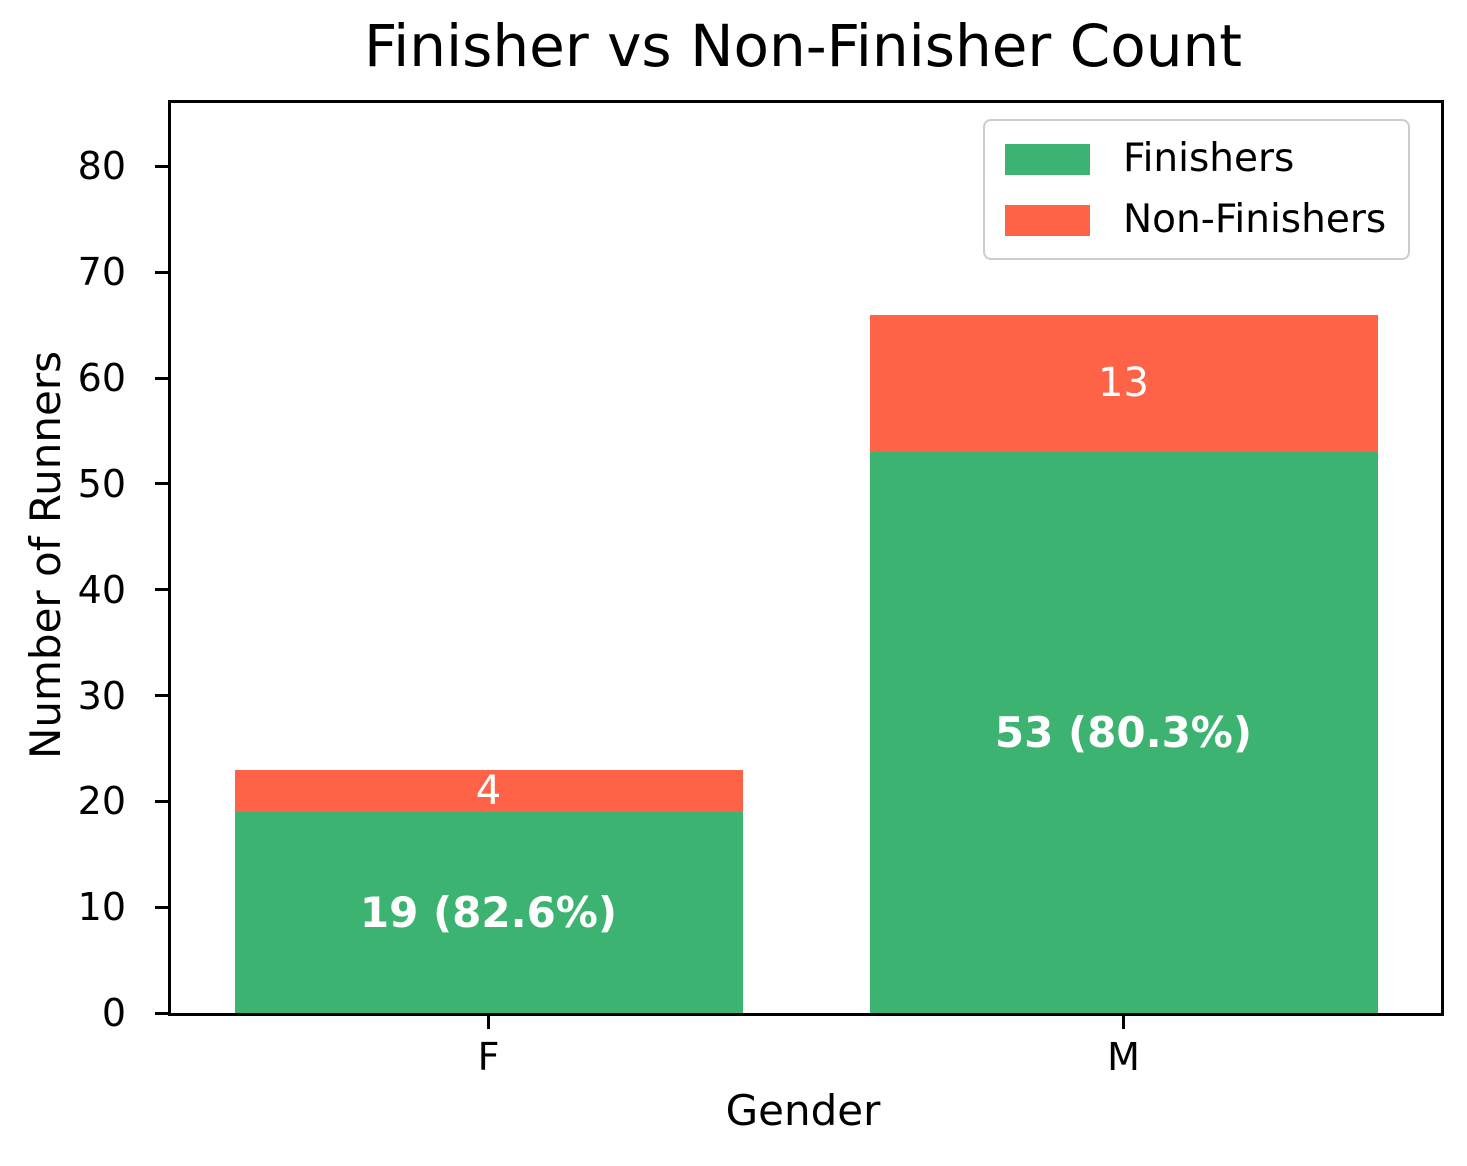 This screenshot has height=1166, width=1467. I want to click on finishers-swatch-icon, so click(1047, 159).